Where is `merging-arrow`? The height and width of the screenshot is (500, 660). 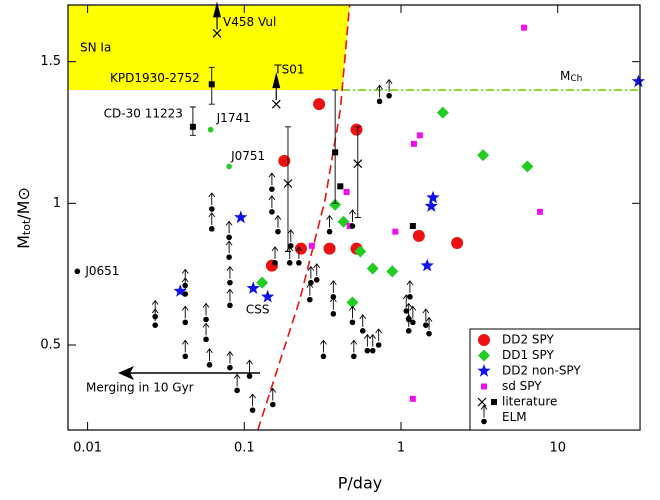 merging-arrow is located at coordinates (189, 373).